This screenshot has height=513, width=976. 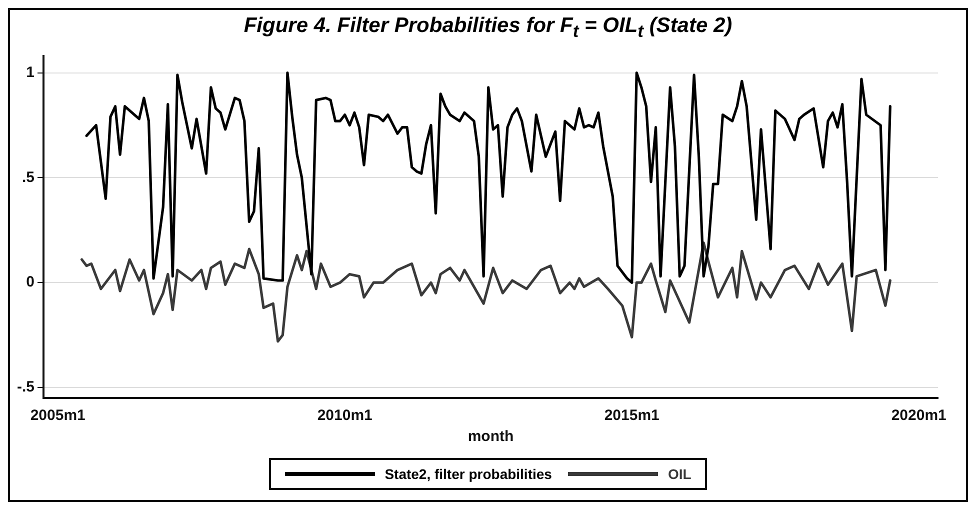 I want to click on chart-title: Figure 4. Filter Probabilities for F$_{t}$ = OIL$_{t}$ (State 2), so click(x=488, y=28).